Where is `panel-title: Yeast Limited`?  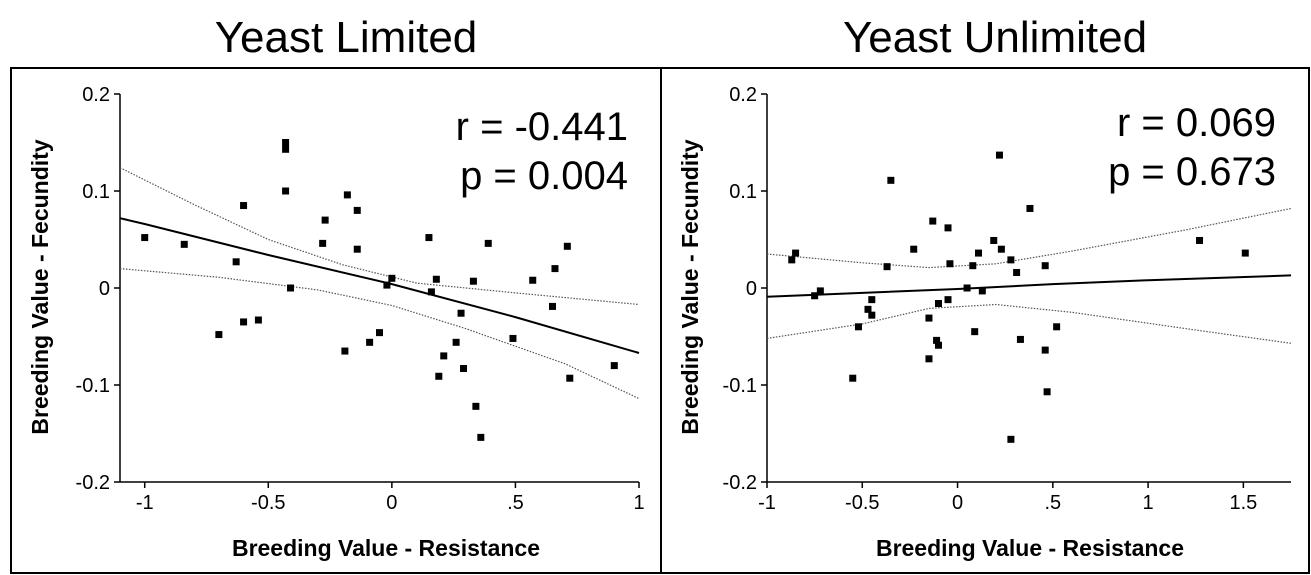 panel-title: Yeast Limited is located at coordinates (346, 37).